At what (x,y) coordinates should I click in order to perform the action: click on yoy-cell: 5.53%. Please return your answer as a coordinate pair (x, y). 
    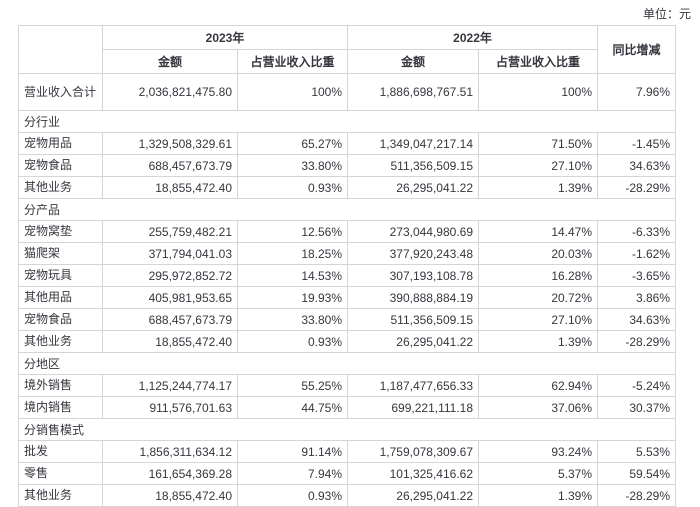
    Looking at the image, I should click on (637, 451).